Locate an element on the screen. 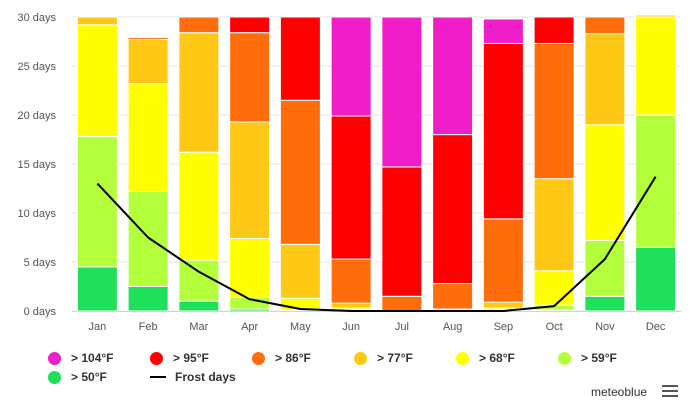 Image resolution: width=691 pixels, height=417 pixels. y-tick-label: 15 days is located at coordinates (36, 165).